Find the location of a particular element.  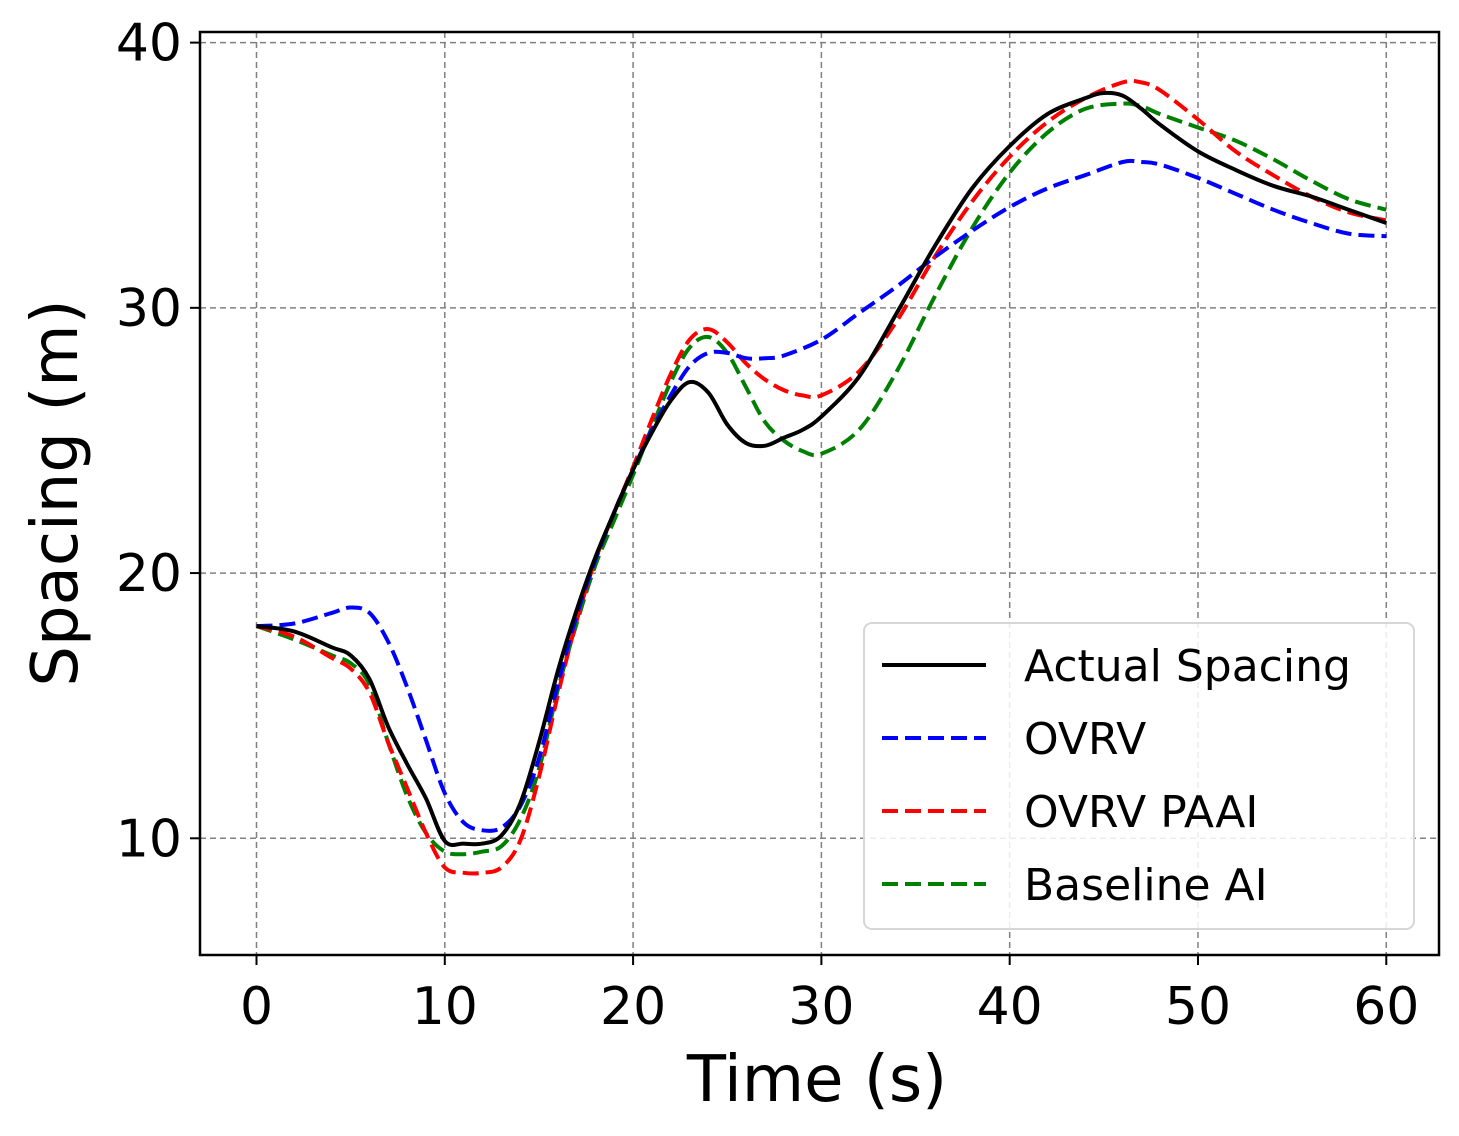

y-axis-label: Spacing (m) is located at coordinates (56, 492).